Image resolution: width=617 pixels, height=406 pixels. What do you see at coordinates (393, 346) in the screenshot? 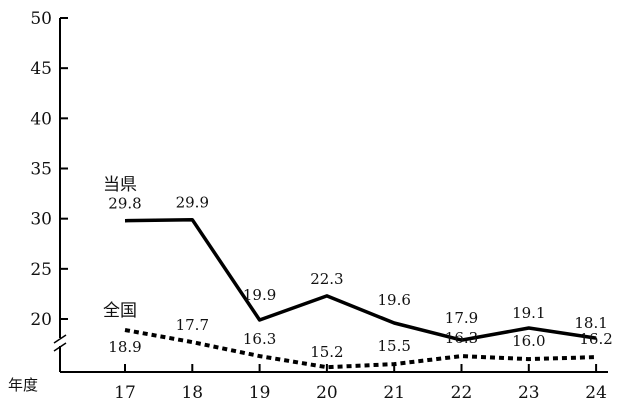
I see `data-label-national: 15.5` at bounding box center [393, 346].